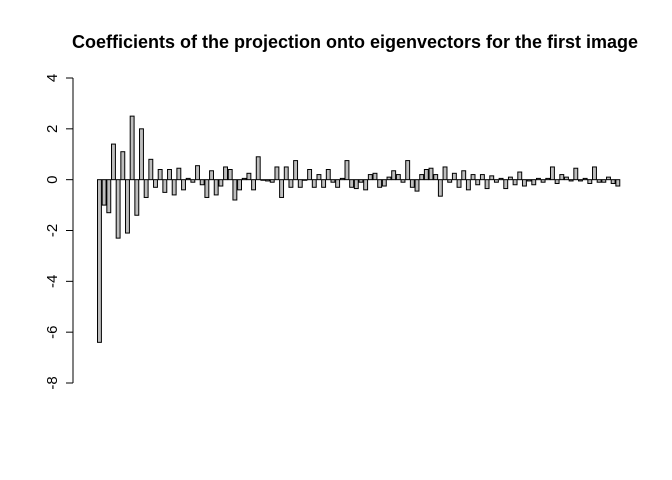  What do you see at coordinates (52, 179) in the screenshot?
I see `y-tick-label: 0` at bounding box center [52, 179].